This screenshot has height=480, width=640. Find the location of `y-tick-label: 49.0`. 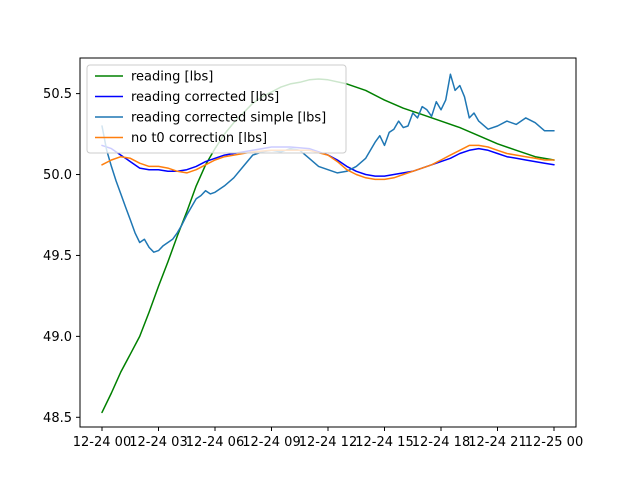

y-tick-label: 49.0 is located at coordinates (57, 337).